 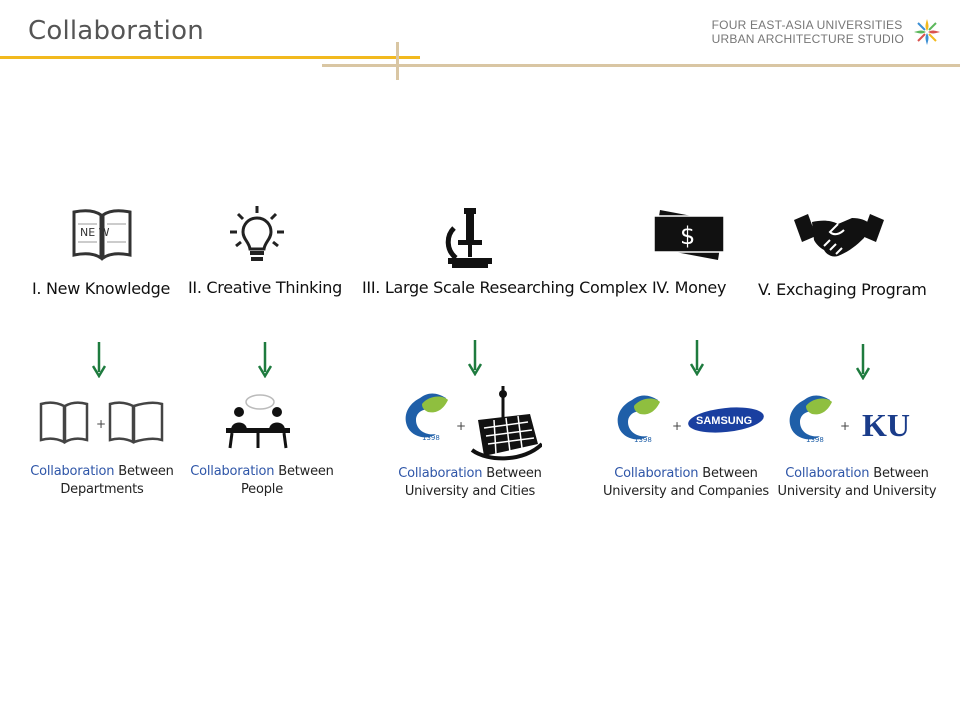 I want to click on book-plus-book-icon: +, so click(x=101, y=423).